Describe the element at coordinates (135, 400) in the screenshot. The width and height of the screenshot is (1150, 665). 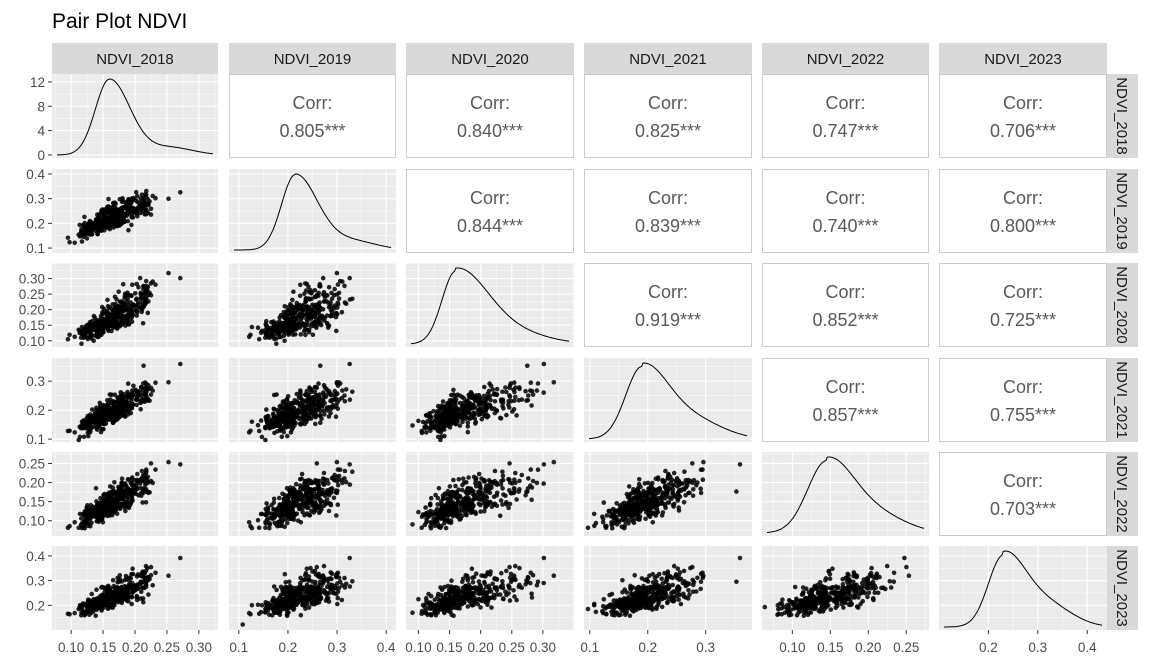
I see `panel-ndvi-2021-ndvi-2018` at that location.